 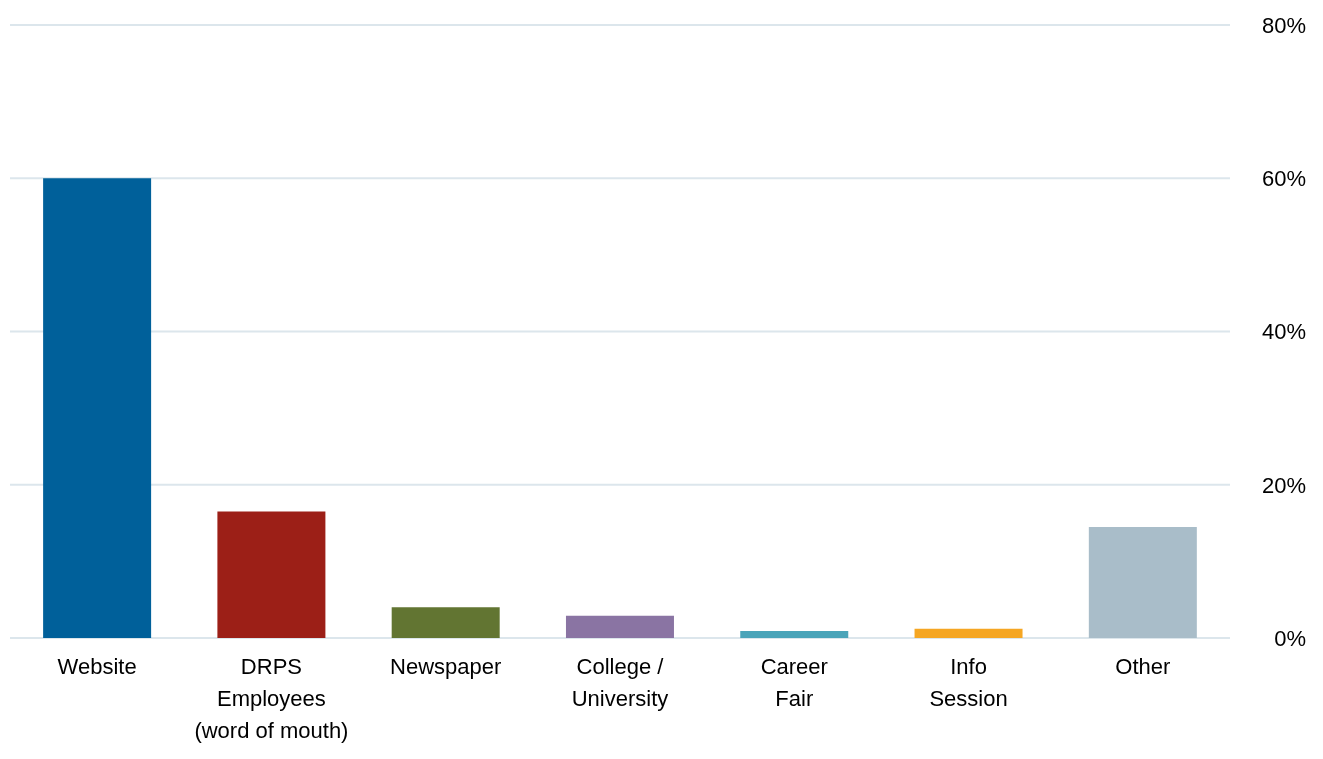 I want to click on x-tick-label: Info Session, so click(x=968, y=682).